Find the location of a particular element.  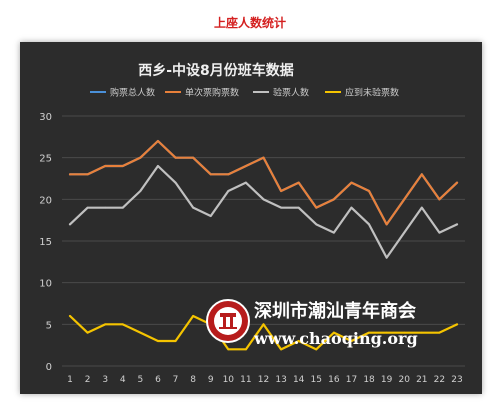

legend-label: 单次票购票数 is located at coordinates (212, 93).